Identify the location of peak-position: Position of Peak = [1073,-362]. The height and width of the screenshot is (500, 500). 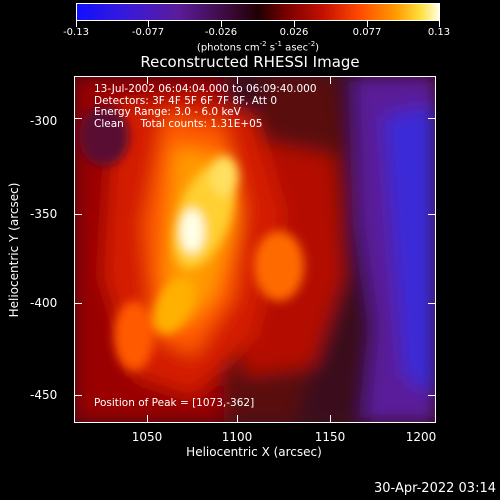
(174, 403).